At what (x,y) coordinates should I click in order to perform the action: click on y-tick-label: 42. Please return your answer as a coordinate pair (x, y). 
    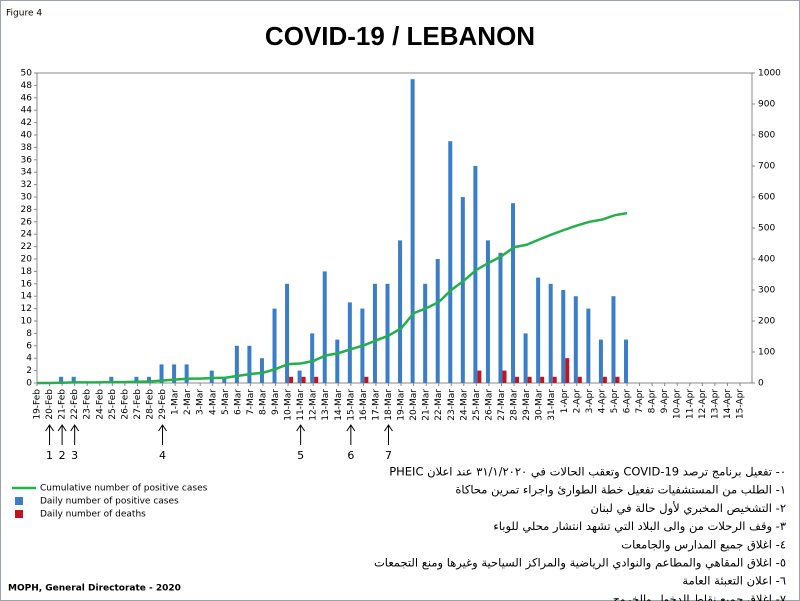
    Looking at the image, I should click on (26, 123).